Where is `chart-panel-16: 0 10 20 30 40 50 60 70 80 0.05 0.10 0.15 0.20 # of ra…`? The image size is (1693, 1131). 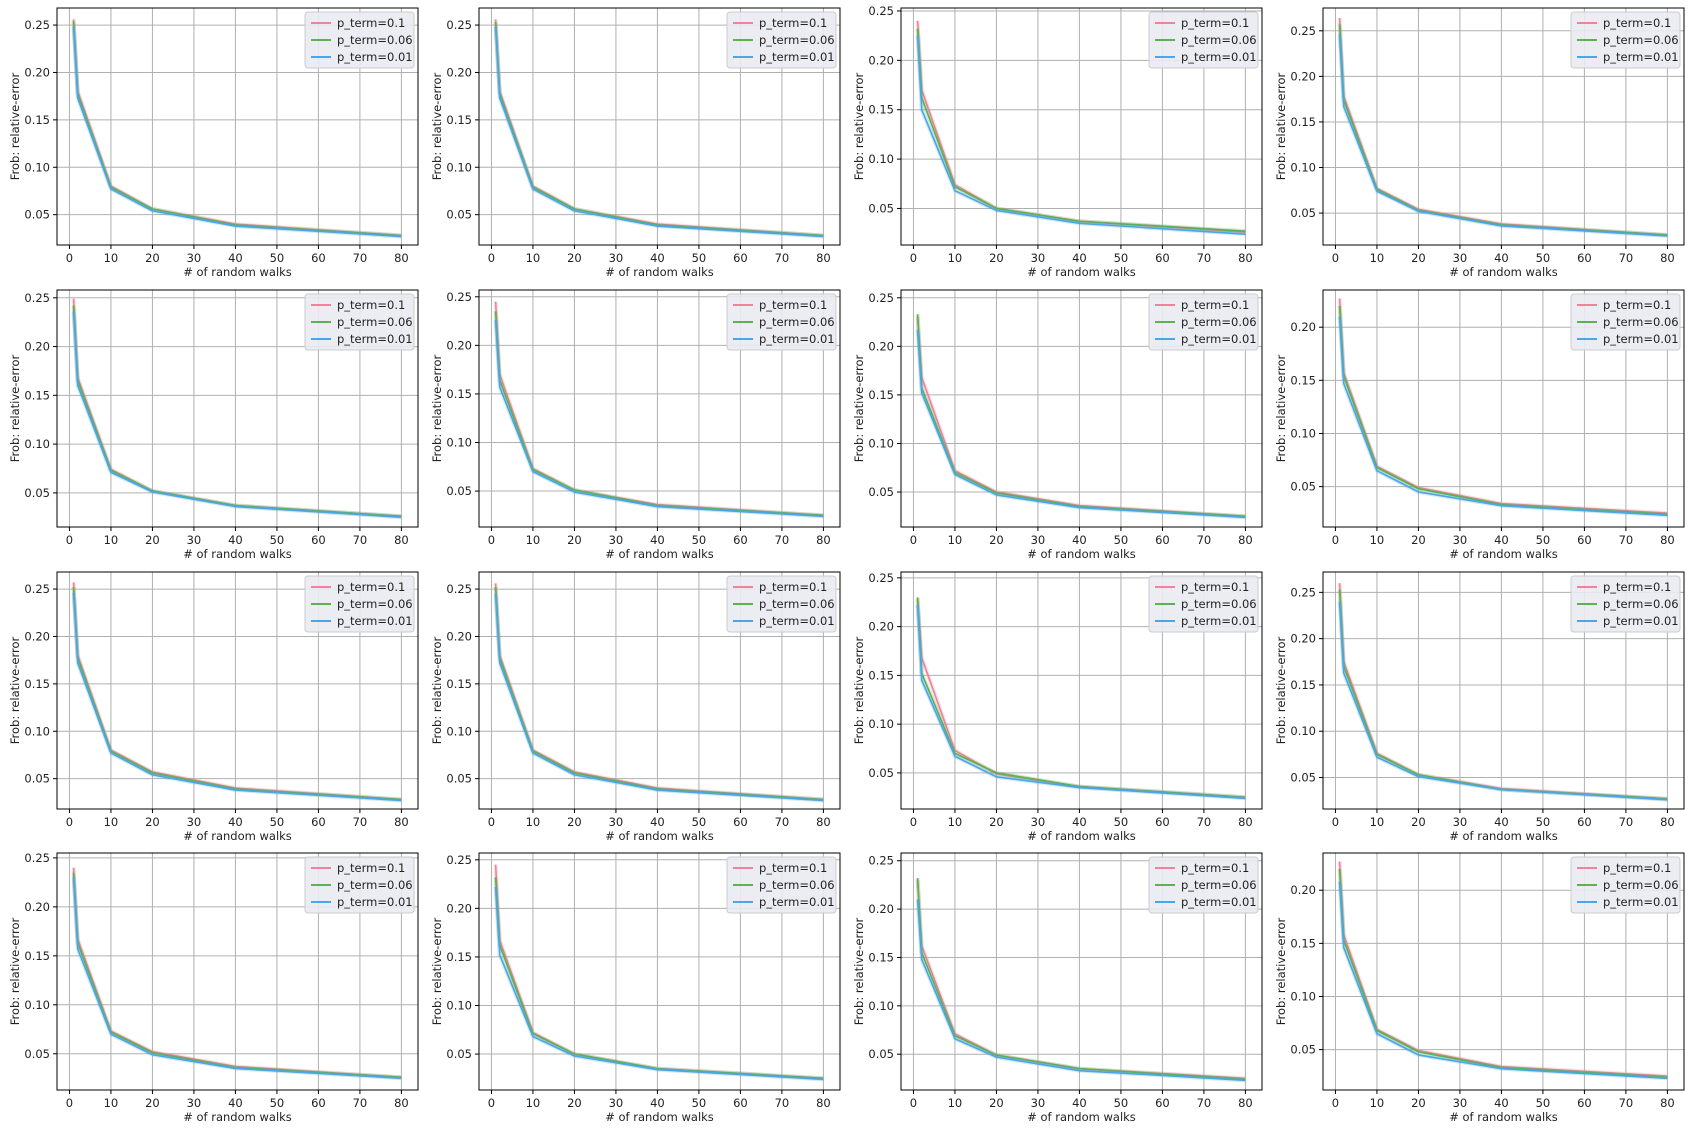
chart-panel-16: 0 10 20 30 40 50 60 70 80 0.05 0.10 0.15 0.20 # of ra… is located at coordinates (1479, 988).